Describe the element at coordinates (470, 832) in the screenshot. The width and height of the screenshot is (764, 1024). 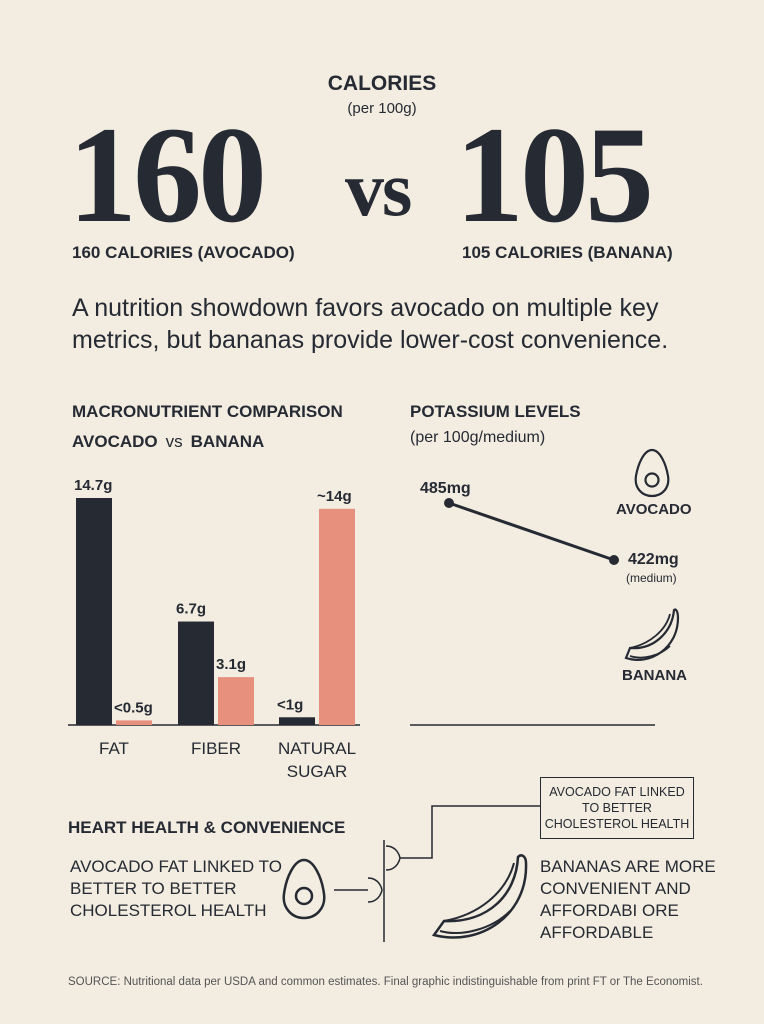
I see `connector-to-box` at that location.